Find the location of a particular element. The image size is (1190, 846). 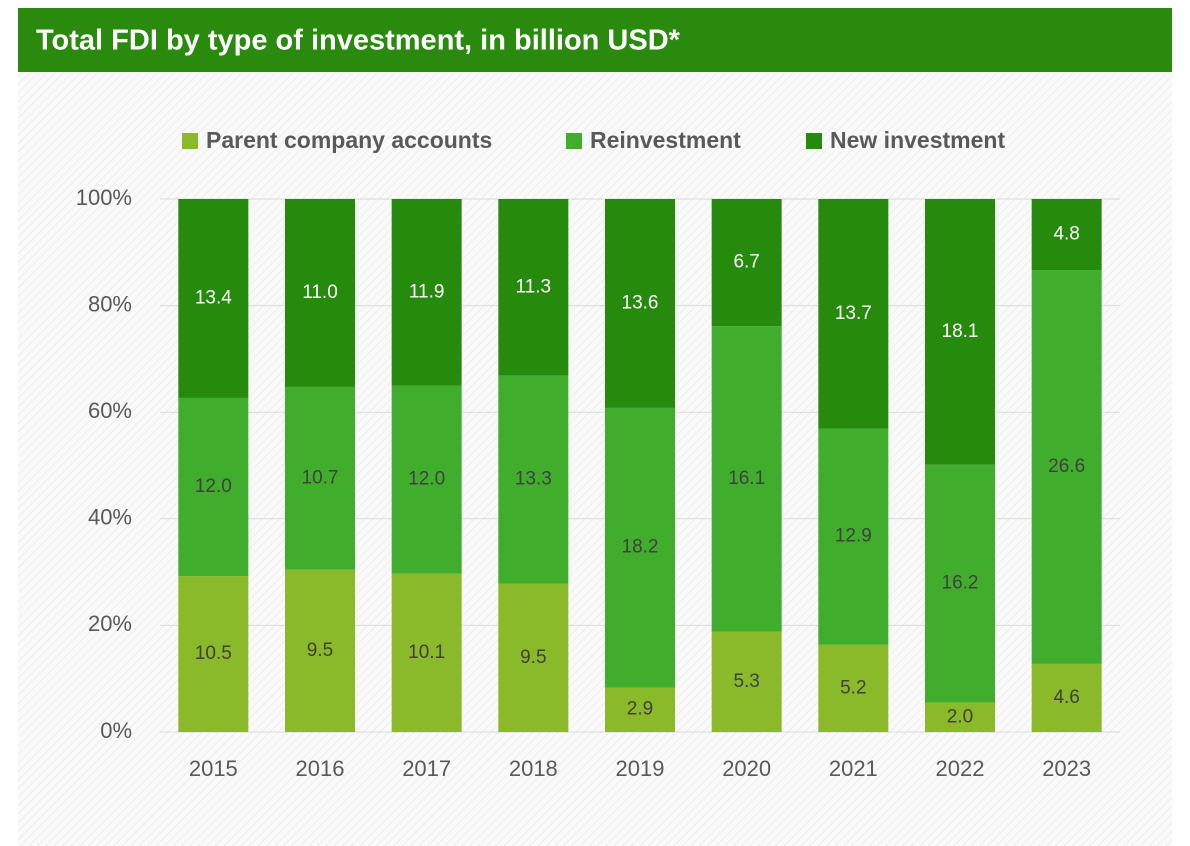

value-label: 10.1 is located at coordinates (426, 652).